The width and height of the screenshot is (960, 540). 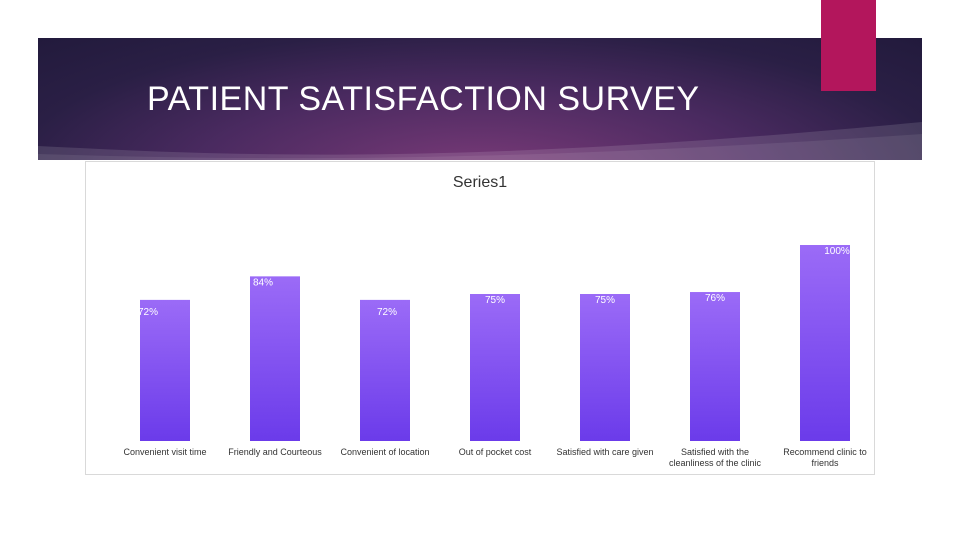 I want to click on category-label-line: friends, so click(x=825, y=463).